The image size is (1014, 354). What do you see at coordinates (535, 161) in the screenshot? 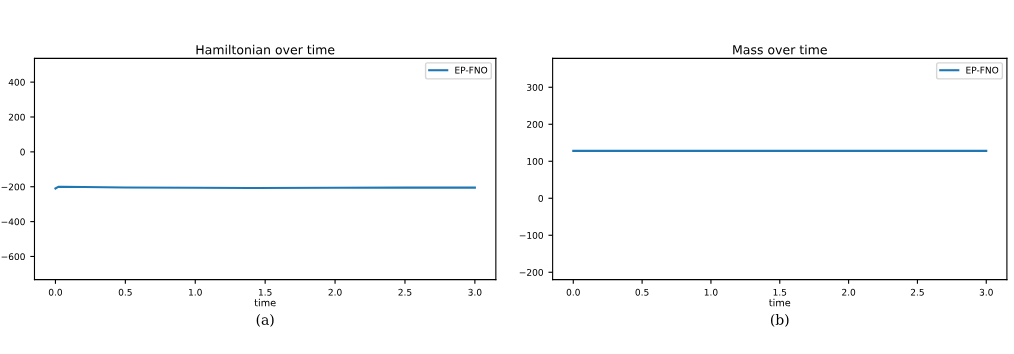
I see `y-tick-label: 100` at bounding box center [535, 161].